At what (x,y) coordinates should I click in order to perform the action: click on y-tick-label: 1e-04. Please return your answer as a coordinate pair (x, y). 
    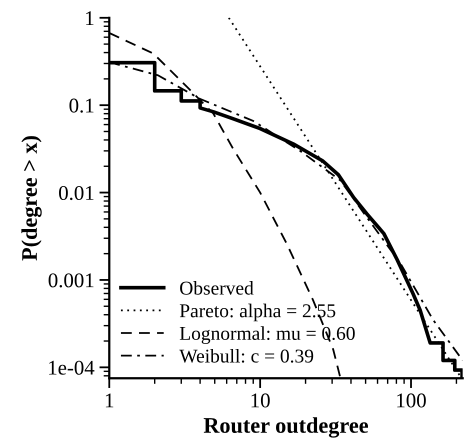
    Looking at the image, I should click on (71, 367).